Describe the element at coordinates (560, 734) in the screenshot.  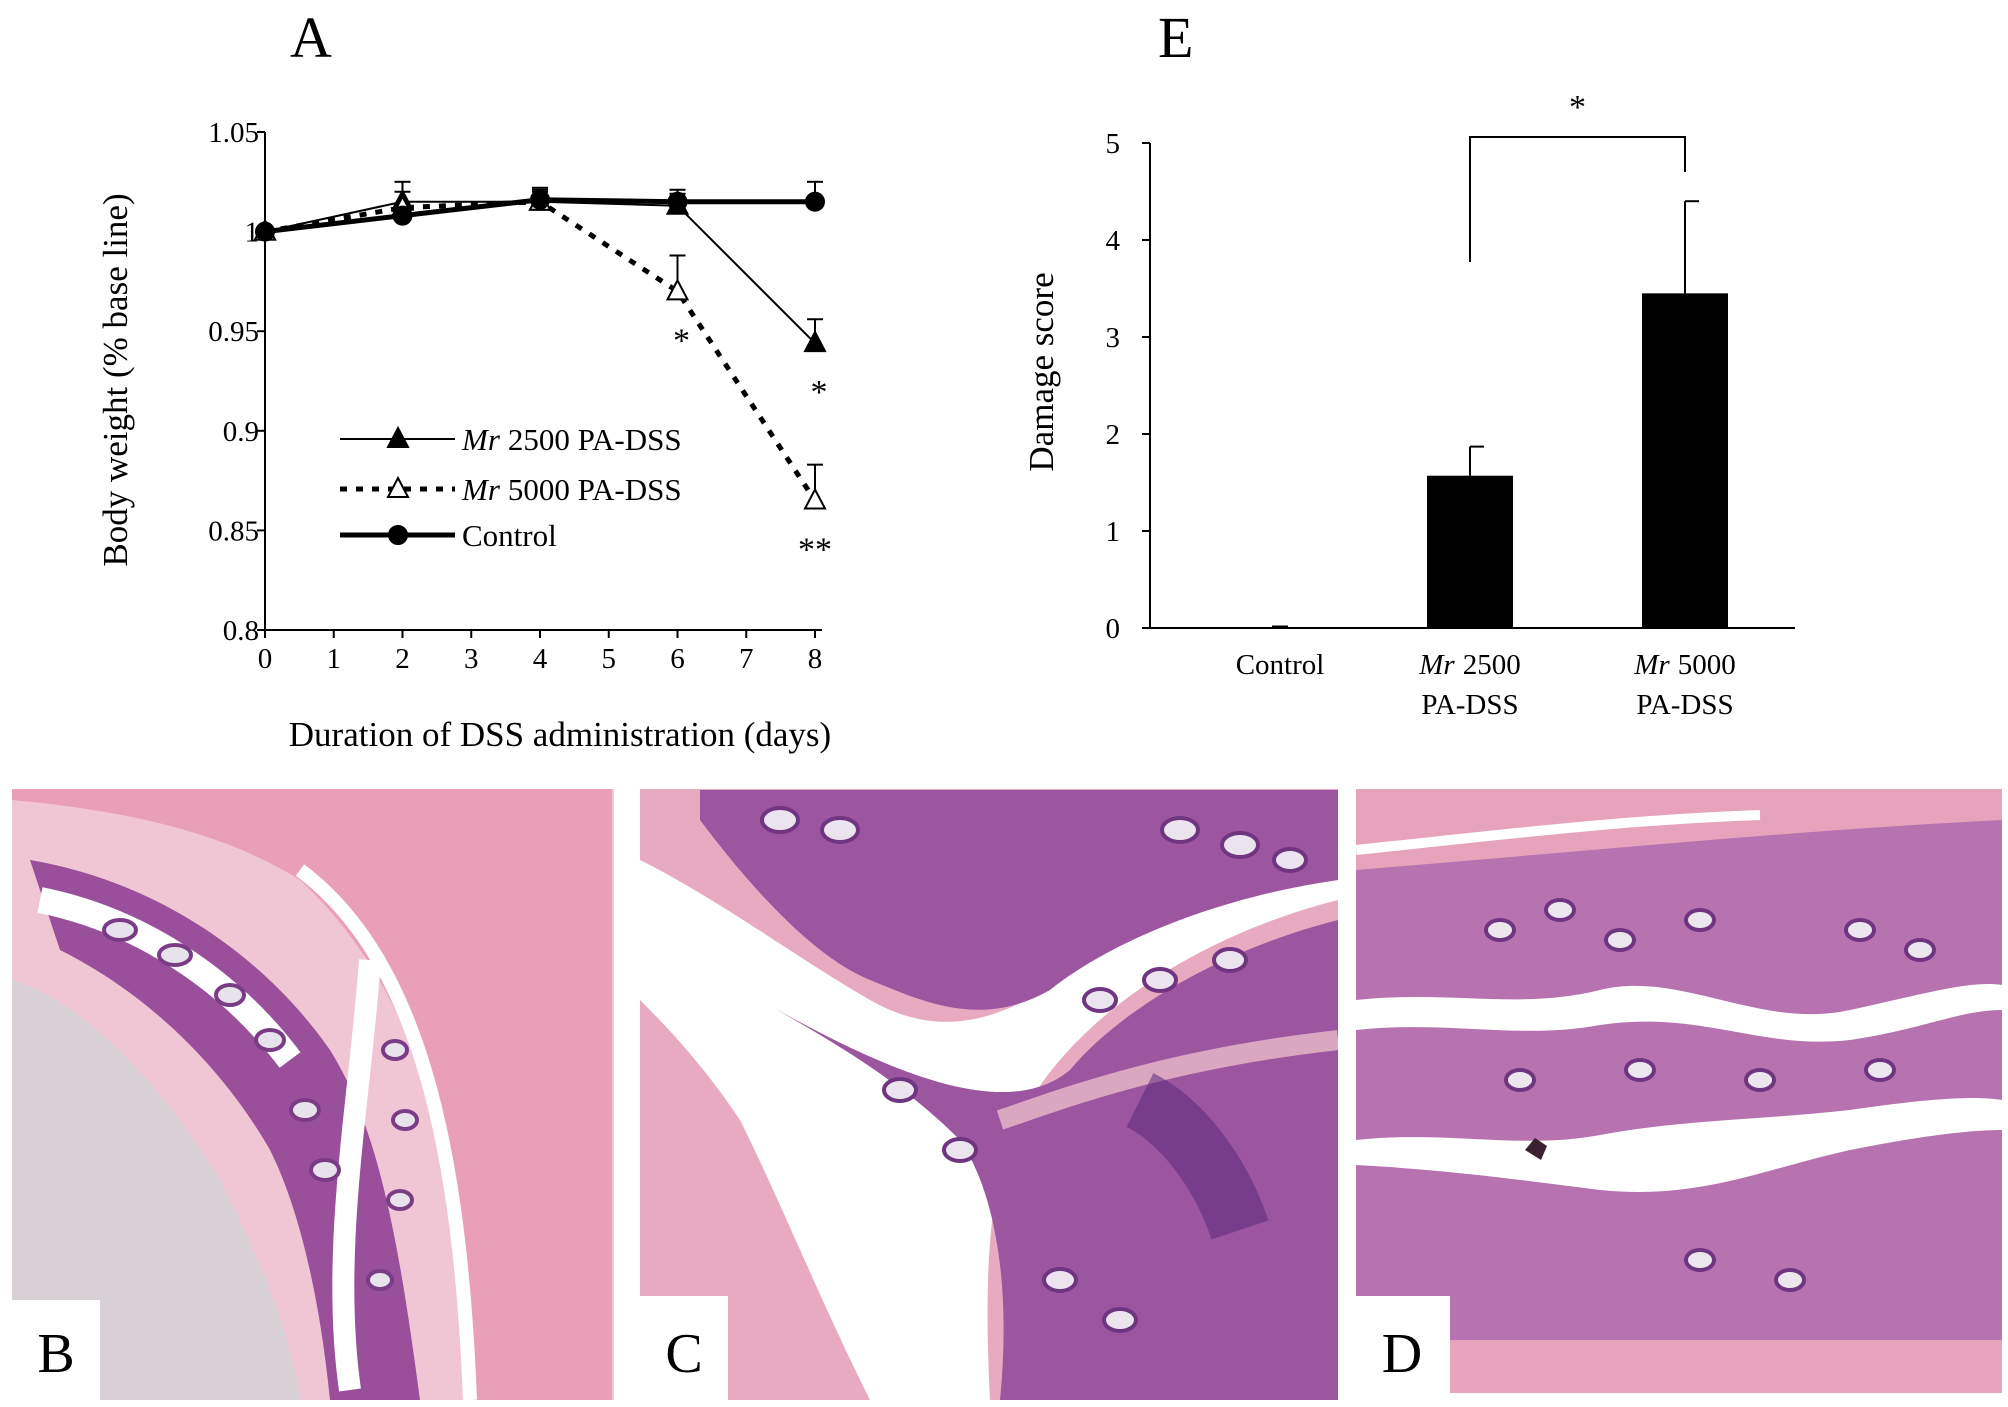
I see `x-axis-label: Duration of DSS administration (days)` at that location.